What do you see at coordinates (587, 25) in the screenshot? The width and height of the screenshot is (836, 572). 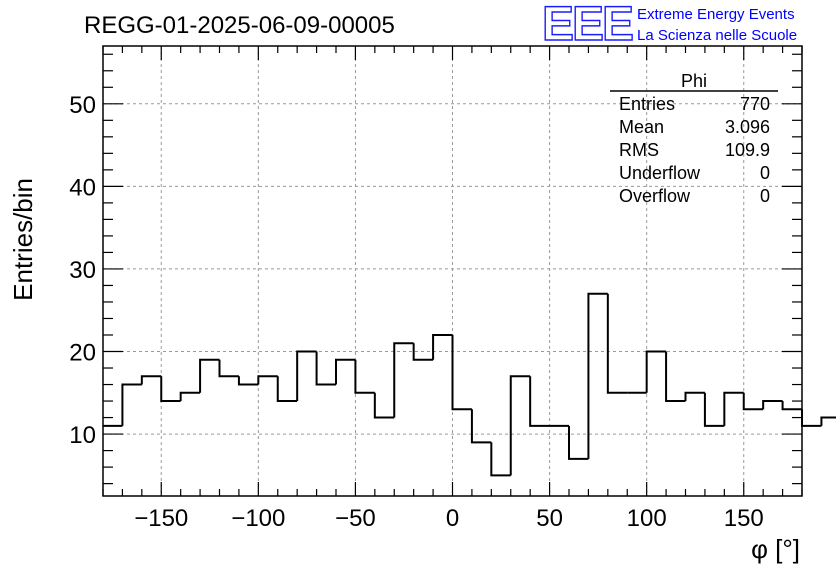 I see `eee-logo-mark: EEE` at bounding box center [587, 25].